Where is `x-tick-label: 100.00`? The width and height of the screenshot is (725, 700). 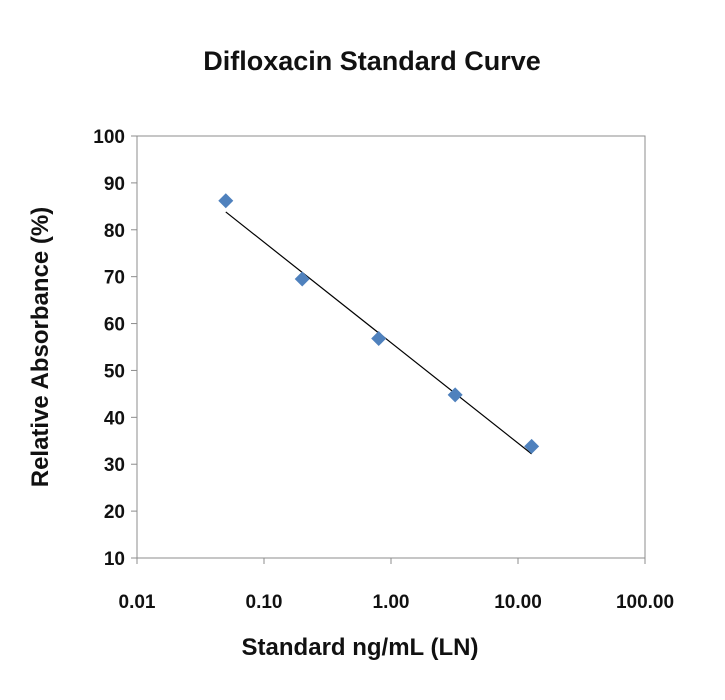 x-tick-label: 100.00 is located at coordinates (645, 602).